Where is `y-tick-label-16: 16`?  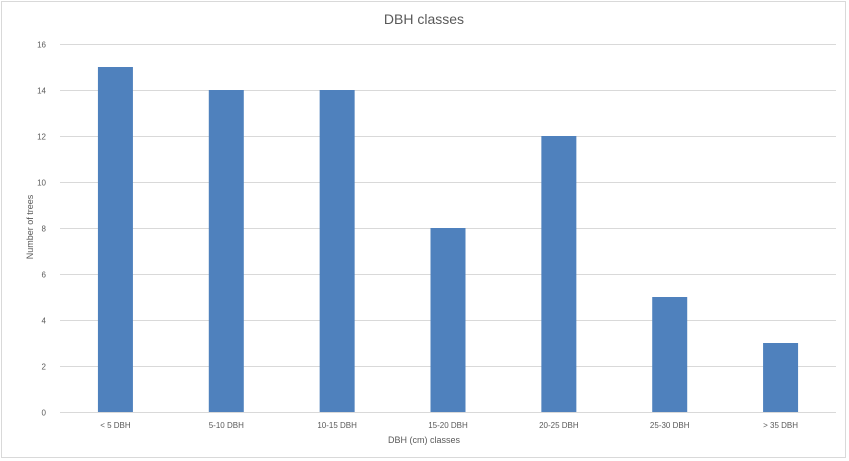
y-tick-label-16: 16 is located at coordinates (41, 45).